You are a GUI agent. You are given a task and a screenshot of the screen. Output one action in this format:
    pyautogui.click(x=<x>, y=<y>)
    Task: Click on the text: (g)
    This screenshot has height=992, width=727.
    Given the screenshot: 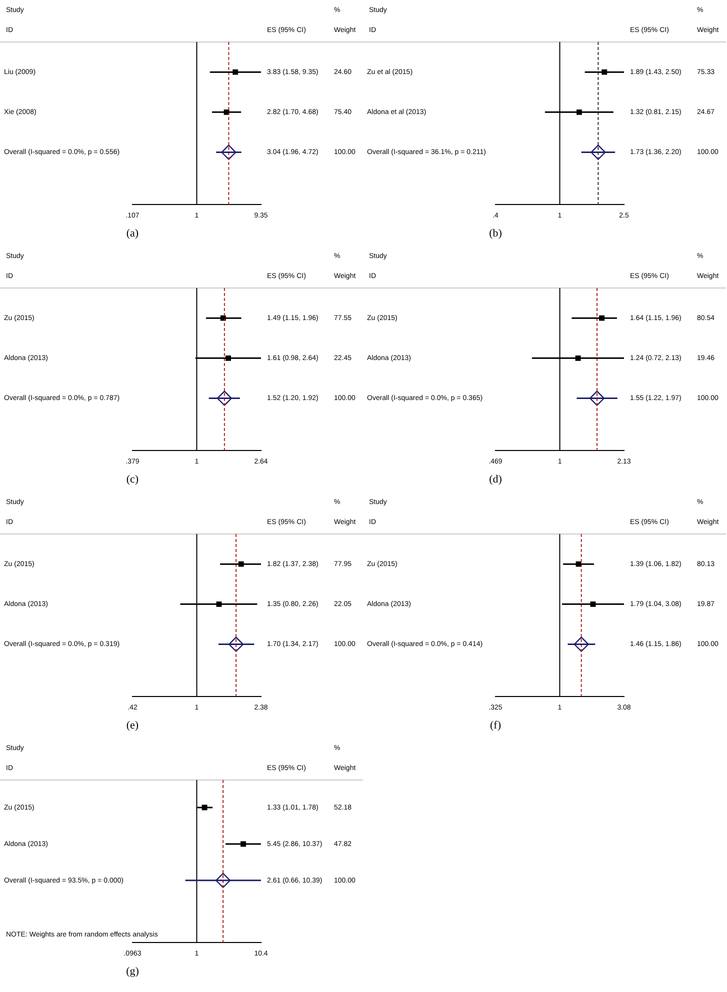 What is the action you would take?
    pyautogui.click(x=133, y=971)
    